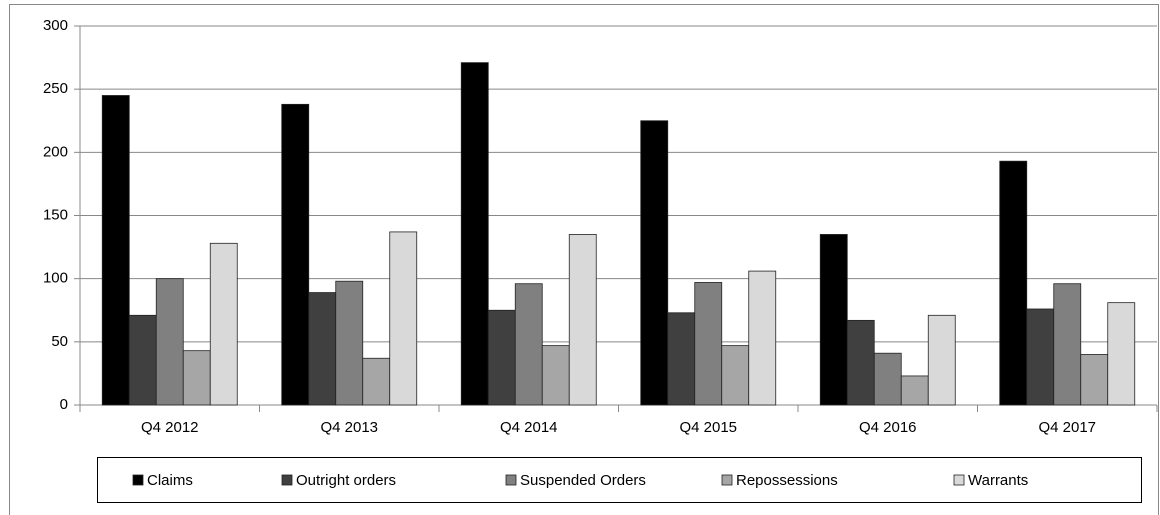 The width and height of the screenshot is (1160, 515). What do you see at coordinates (55, 151) in the screenshot?
I see `y-tick-label: 200` at bounding box center [55, 151].